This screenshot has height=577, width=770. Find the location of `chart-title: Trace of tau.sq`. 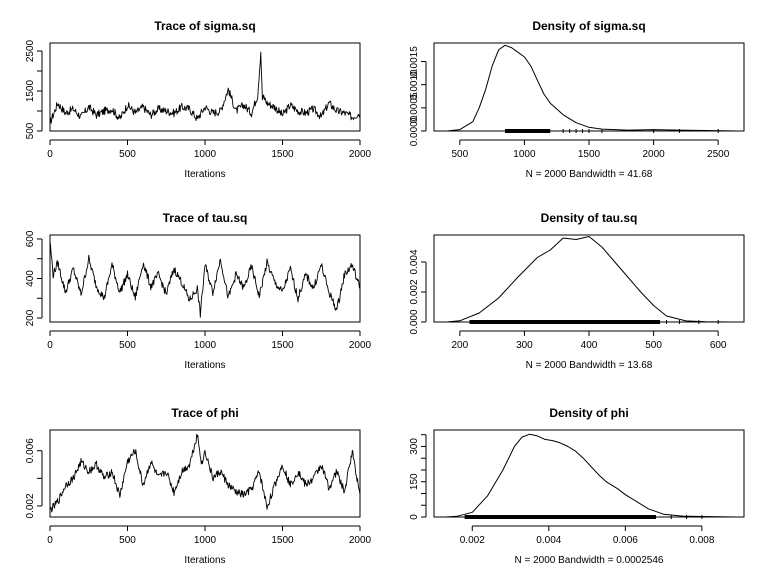

chart-title: Trace of tau.sq is located at coordinates (205, 218).